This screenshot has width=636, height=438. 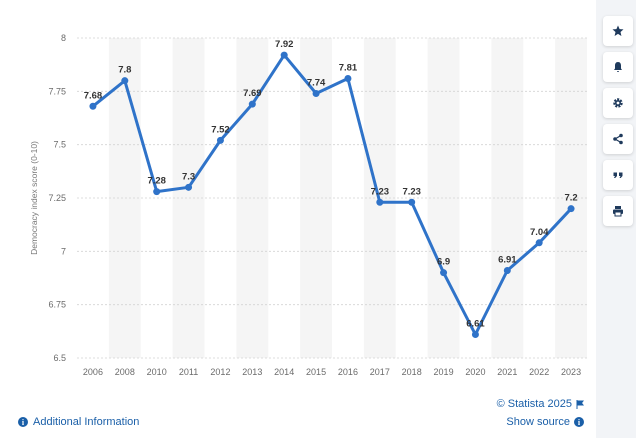 I want to click on cite-button, so click(x=618, y=175).